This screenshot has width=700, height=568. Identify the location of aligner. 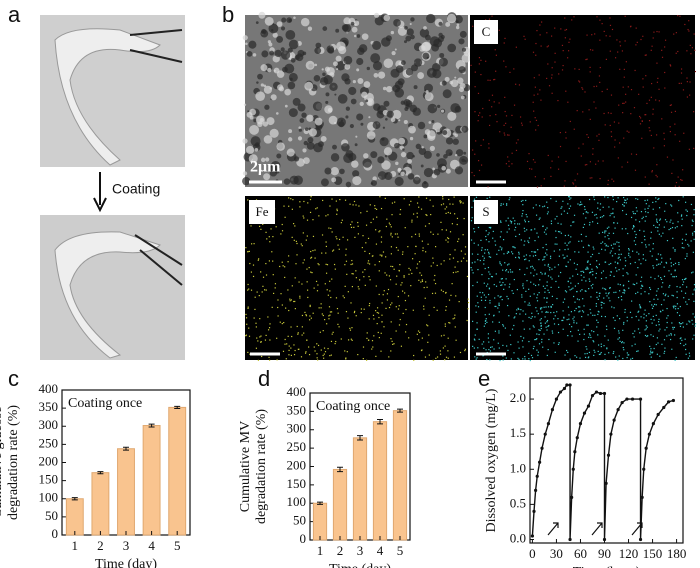
(107, 97).